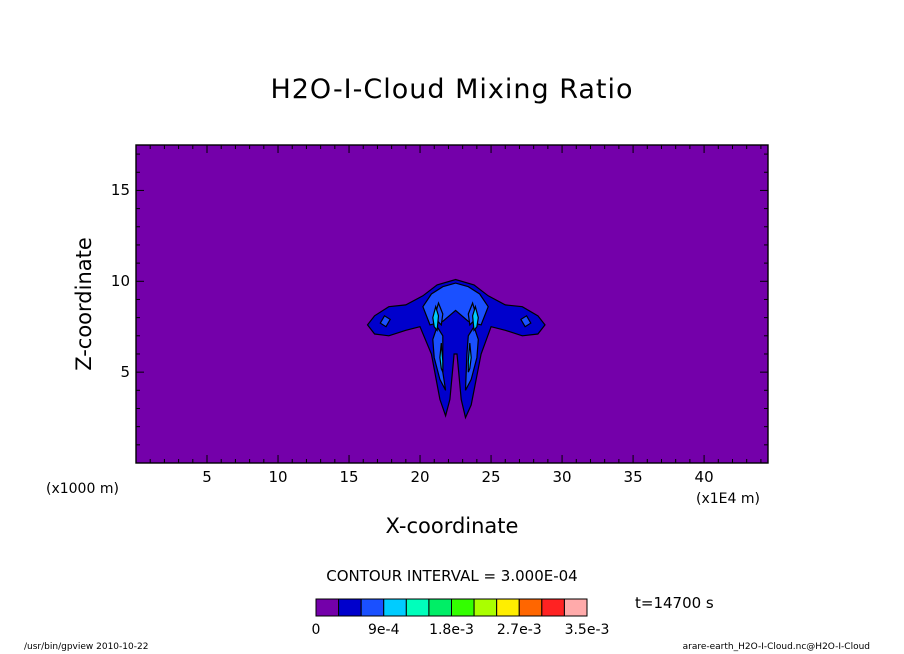 The height and width of the screenshot is (654, 904). Describe the element at coordinates (519, 630) in the screenshot. I see `colorbar-label: 2.7e-3` at that location.